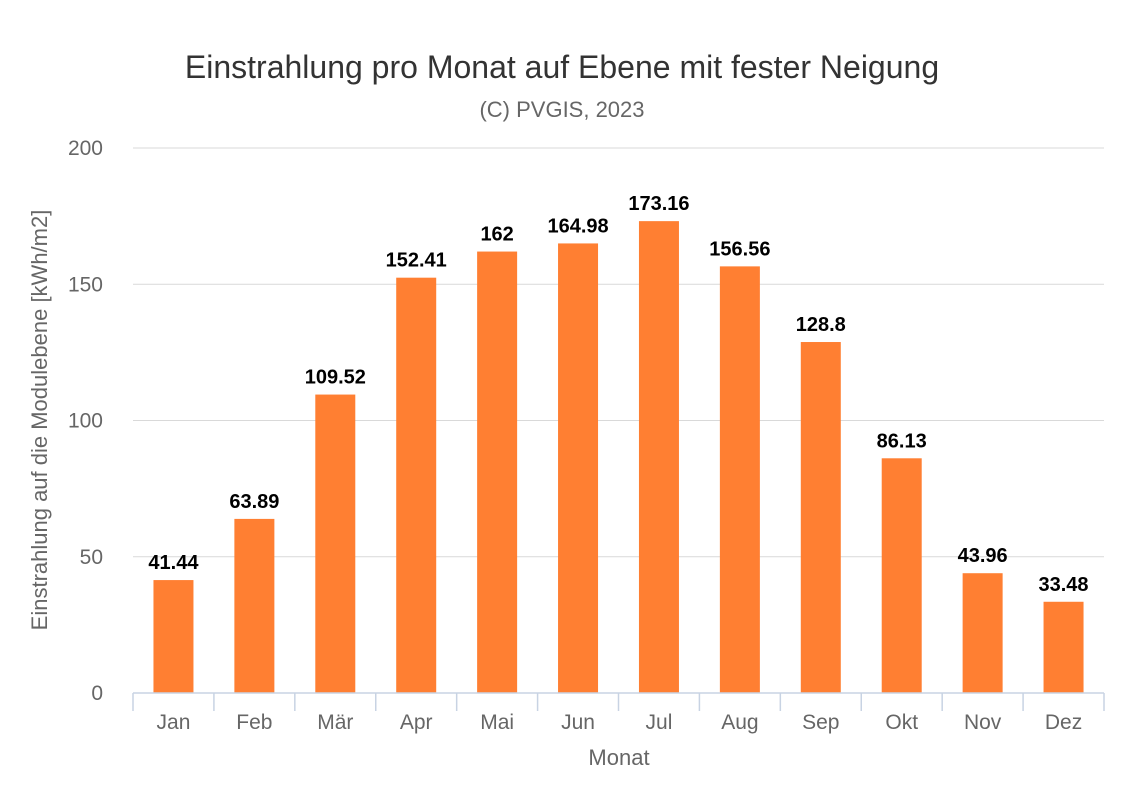 The width and height of the screenshot is (1124, 800). Describe the element at coordinates (1064, 585) in the screenshot. I see `data-label: 33.48` at that location.